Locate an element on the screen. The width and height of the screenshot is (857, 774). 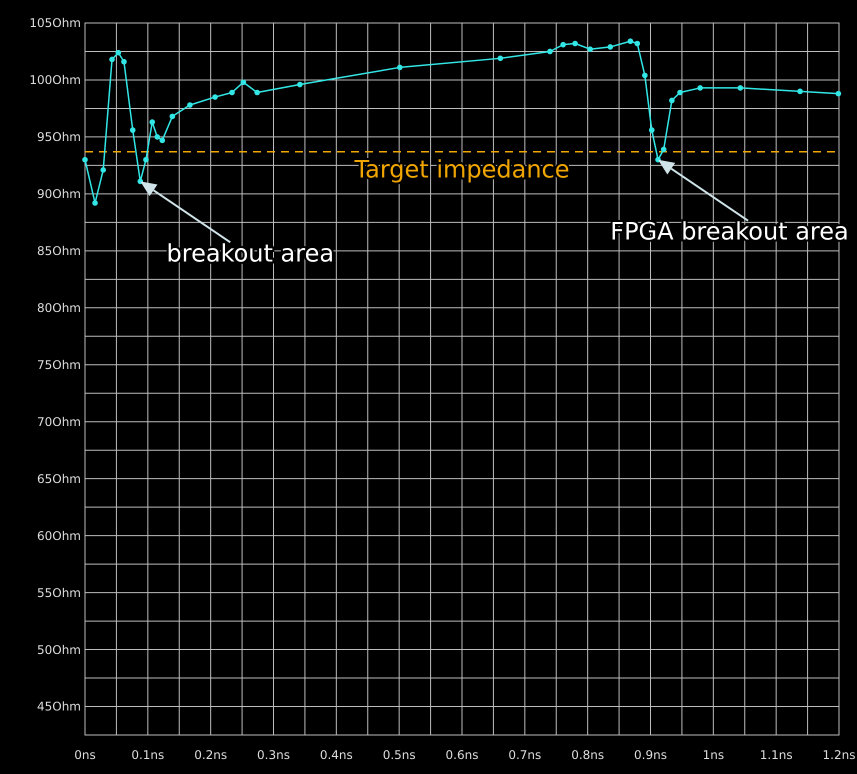
y-tick-label: 100Ohm is located at coordinates (55, 80).